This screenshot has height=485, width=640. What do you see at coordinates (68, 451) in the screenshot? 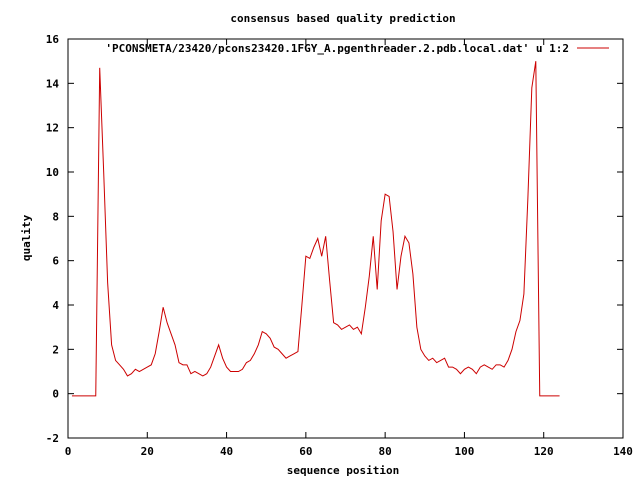
I see `x-tick-label: 0` at bounding box center [68, 451].